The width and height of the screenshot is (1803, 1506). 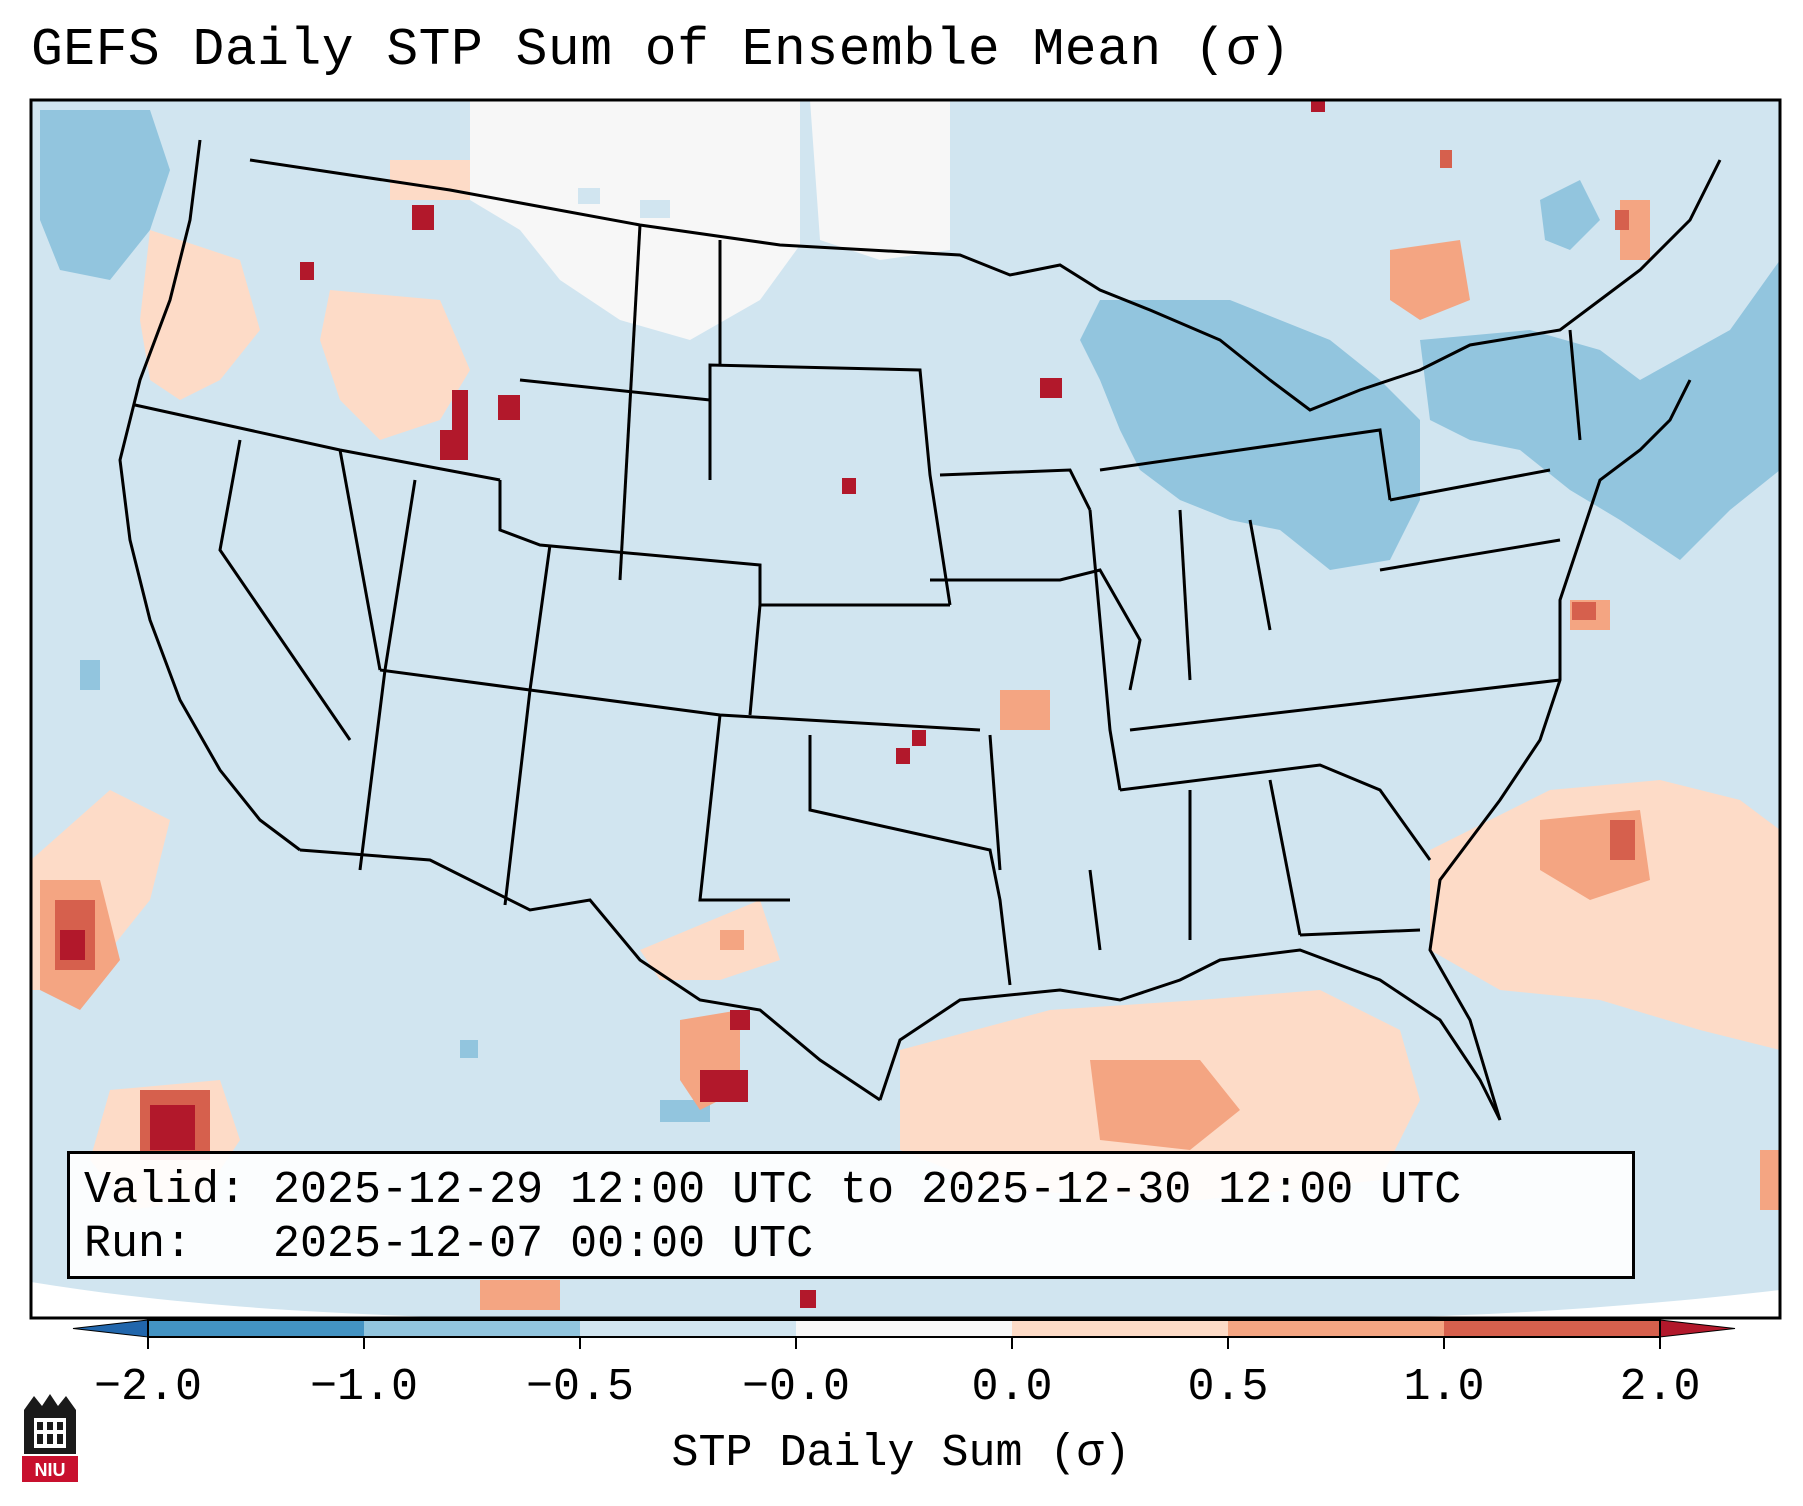 I want to click on map-title: GEFS Daily STP Sum of Ensemble Mean (σ), so click(x=661, y=50).